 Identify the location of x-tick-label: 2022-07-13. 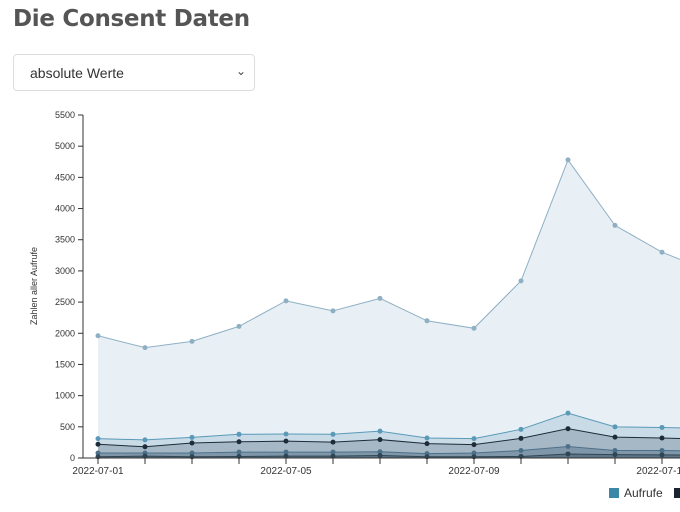
(658, 471).